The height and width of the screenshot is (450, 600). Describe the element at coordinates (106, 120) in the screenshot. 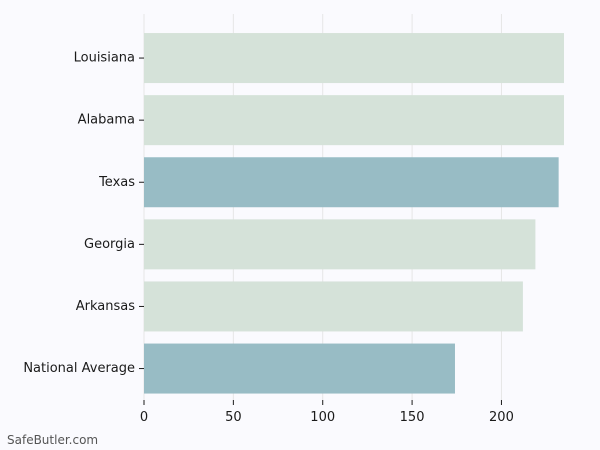

I see `y-tick-label: Alabama` at that location.